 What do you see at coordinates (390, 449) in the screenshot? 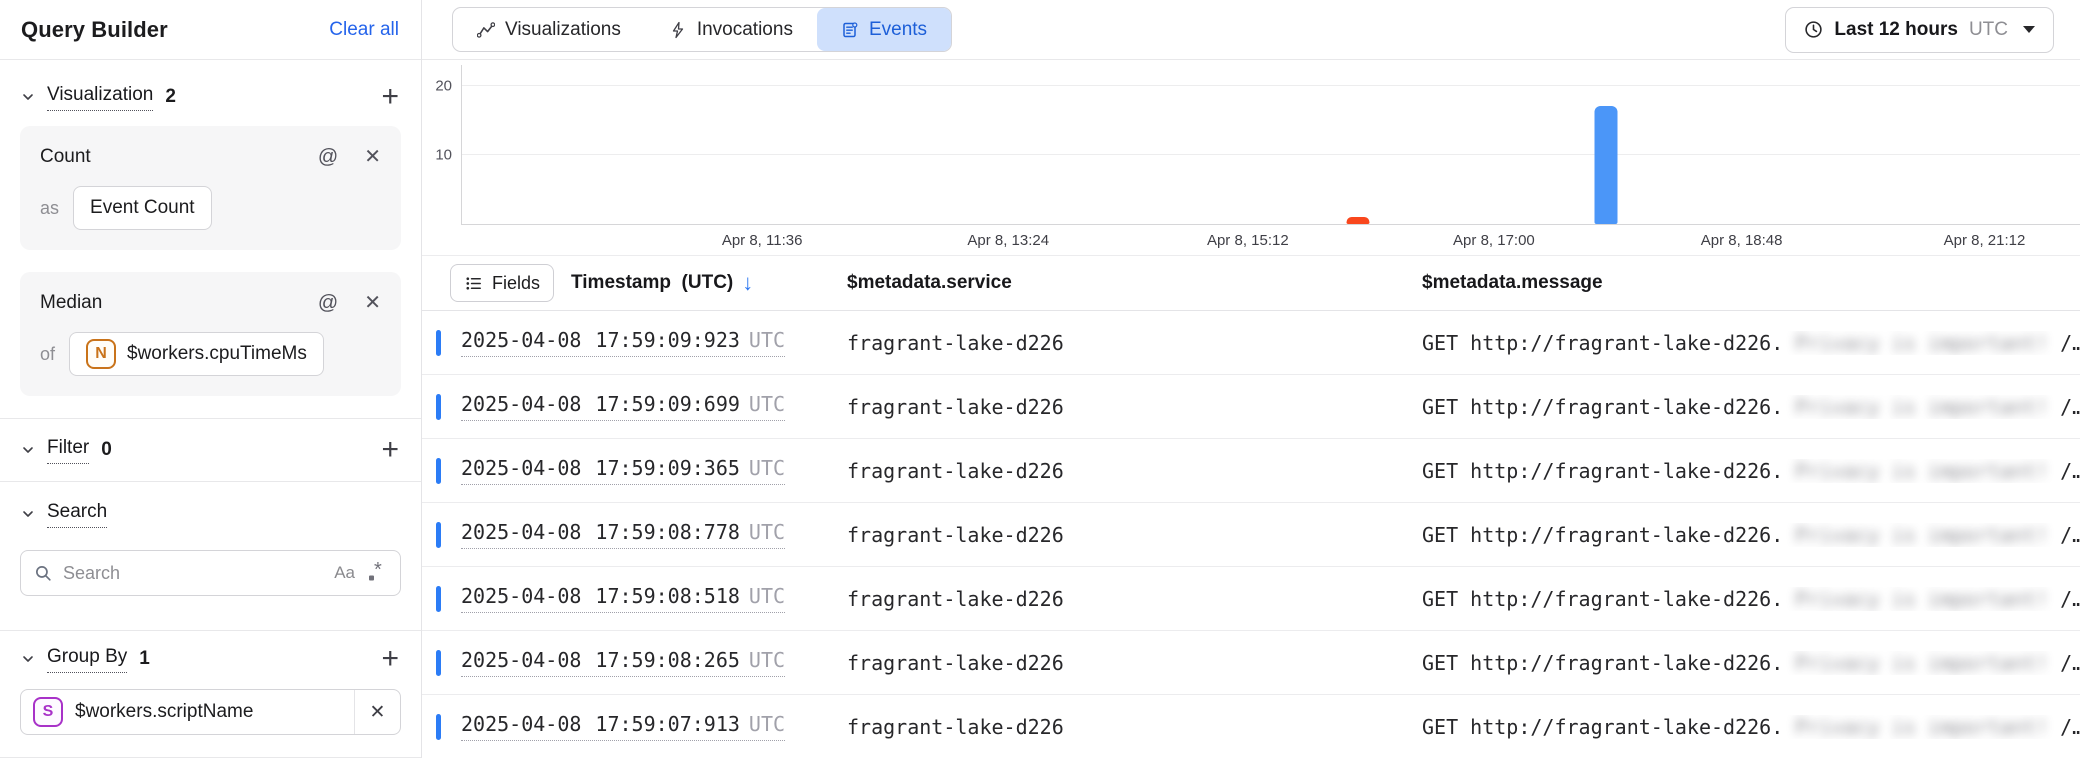
I see `add-filter-button: +` at bounding box center [390, 449].